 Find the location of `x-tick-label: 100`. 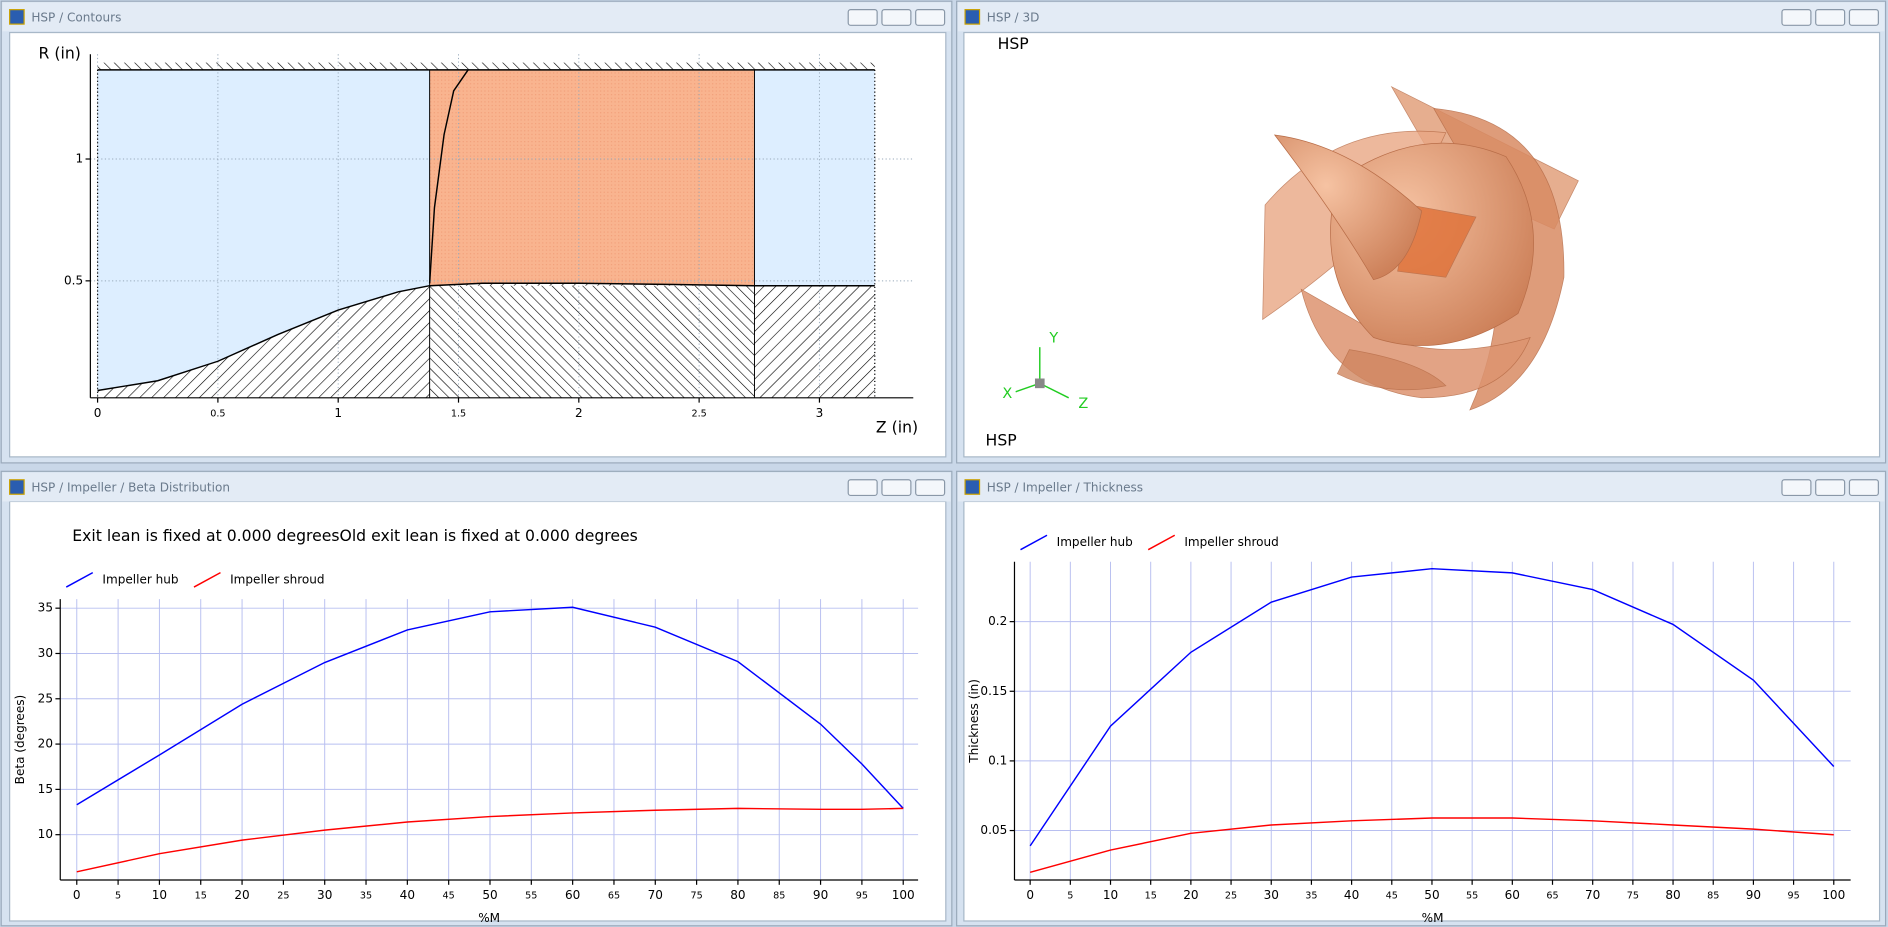

x-tick-label: 100 is located at coordinates (903, 895).